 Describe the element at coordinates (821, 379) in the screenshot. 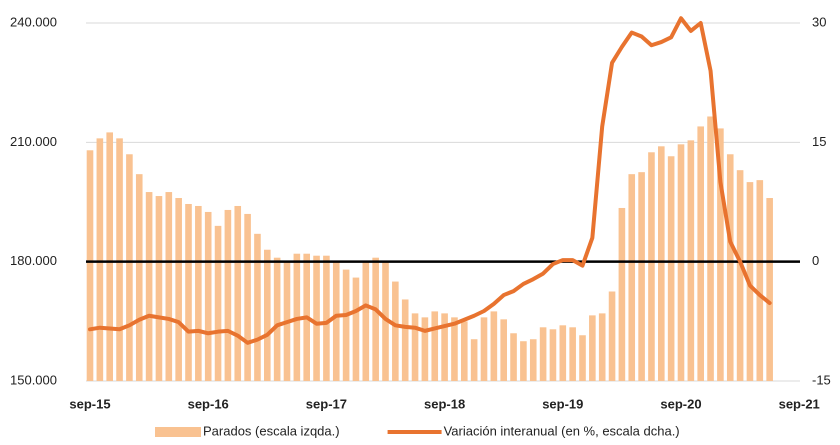

I see `y2-tick-label: -15` at that location.